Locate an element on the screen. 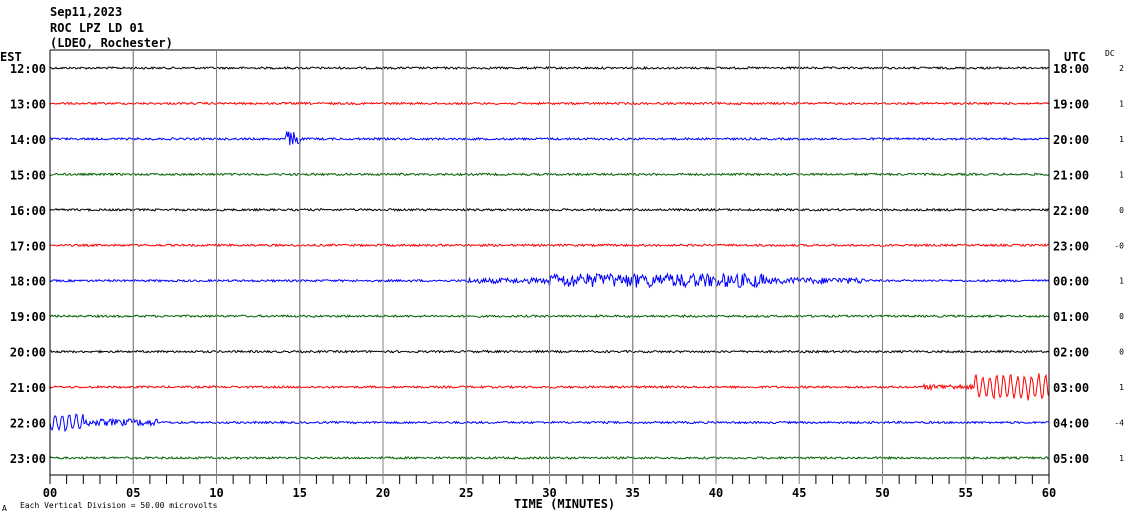 The image size is (1130, 519). utc-row-label: 18:00 is located at coordinates (1071, 69).